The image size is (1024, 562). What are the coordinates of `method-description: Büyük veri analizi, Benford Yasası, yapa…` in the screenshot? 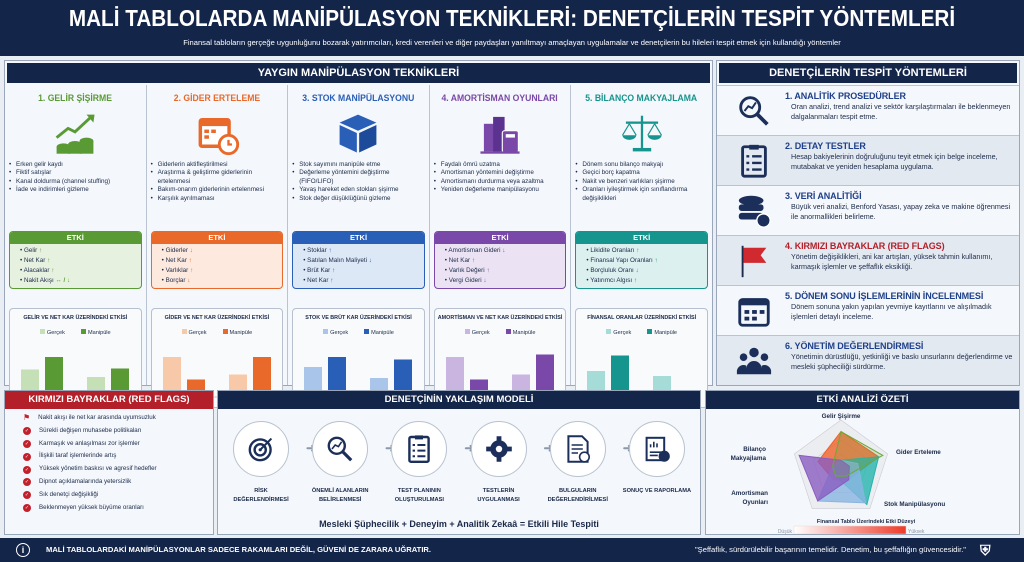 It's located at (901, 211).